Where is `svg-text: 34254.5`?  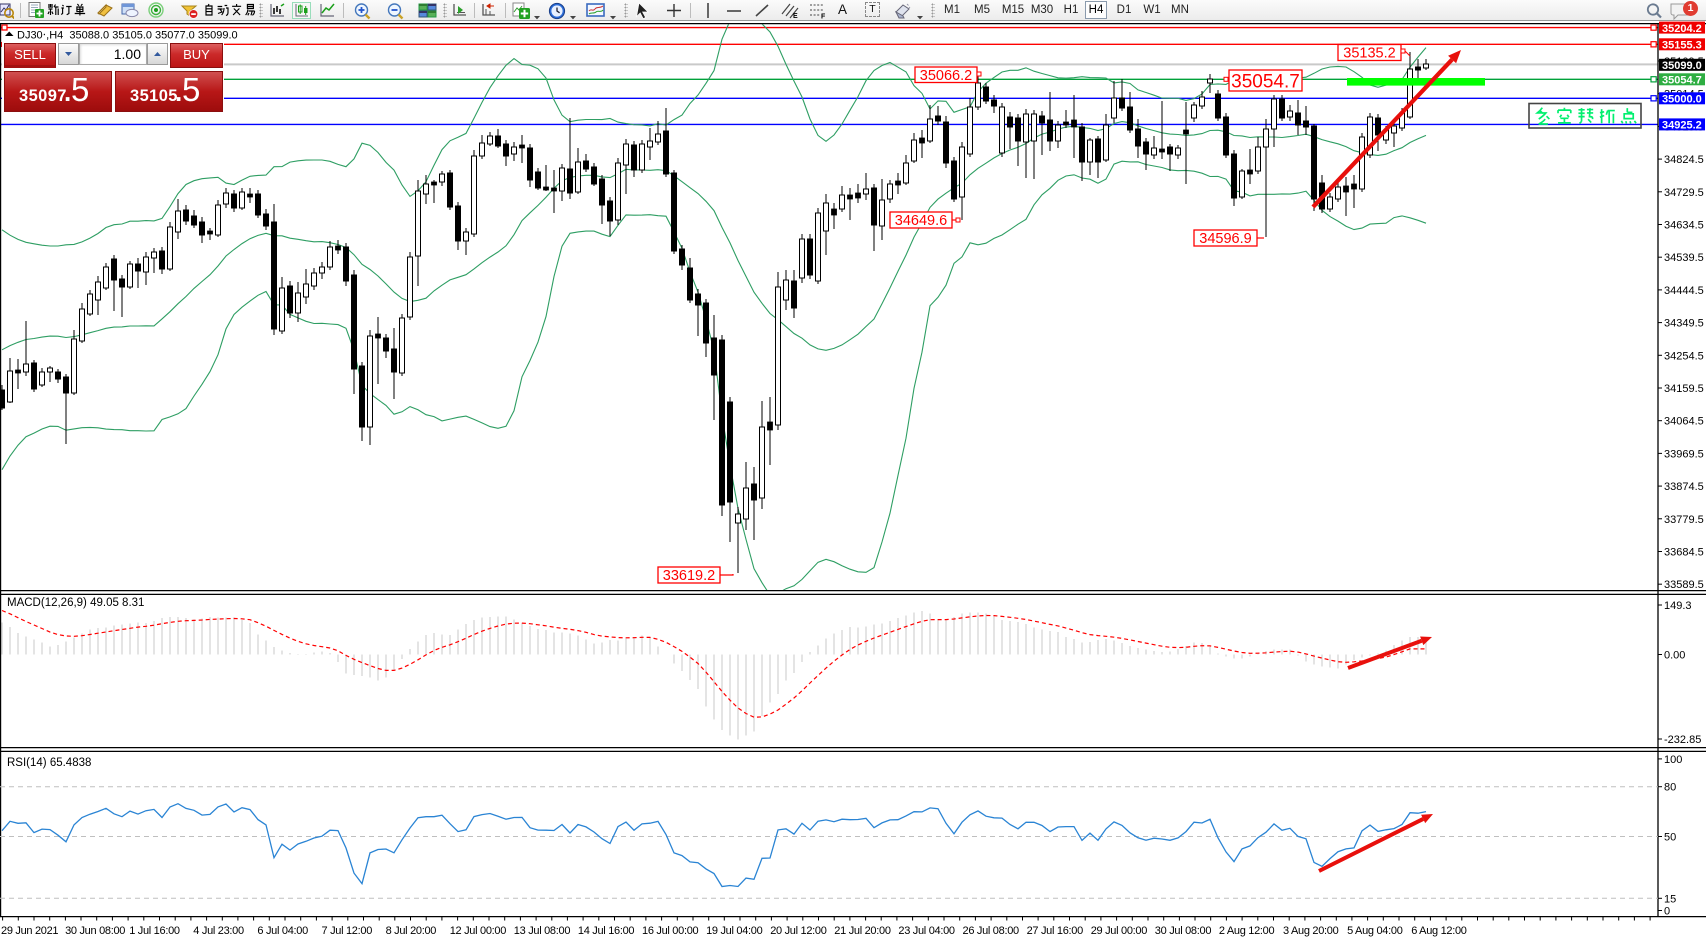 svg-text: 34254.5 is located at coordinates (1684, 356).